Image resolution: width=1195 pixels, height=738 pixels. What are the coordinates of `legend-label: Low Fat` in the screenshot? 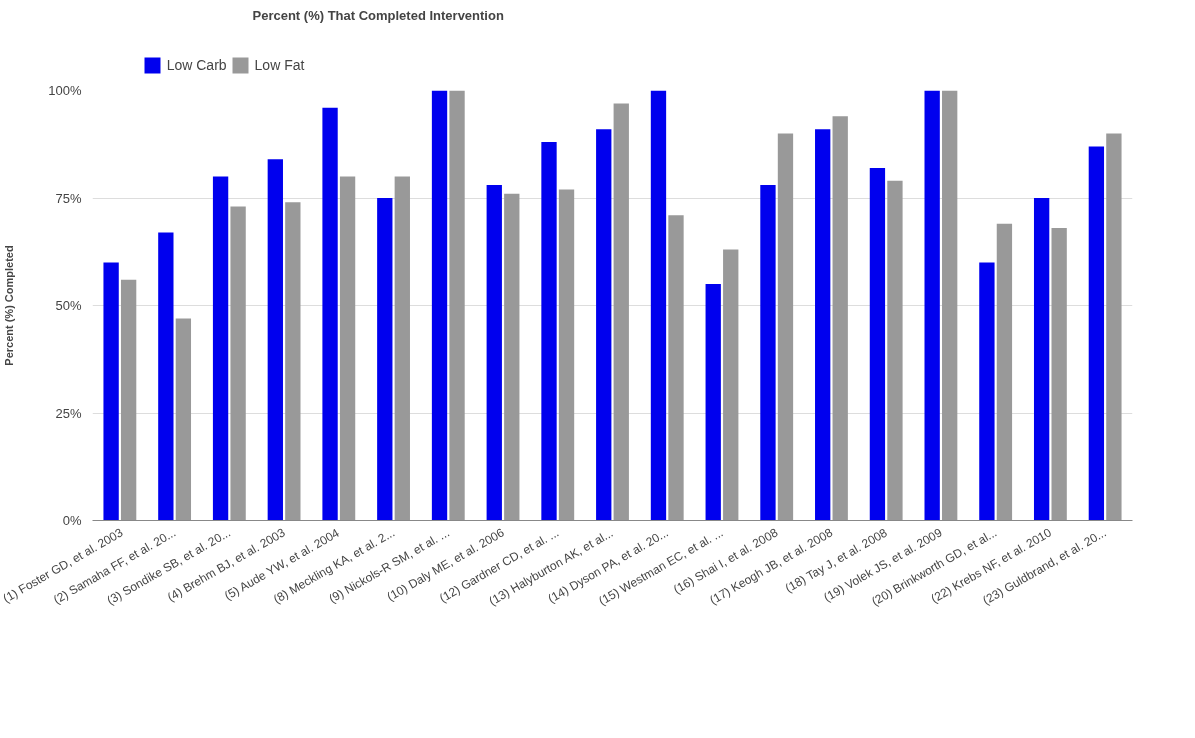 It's located at (279, 65).